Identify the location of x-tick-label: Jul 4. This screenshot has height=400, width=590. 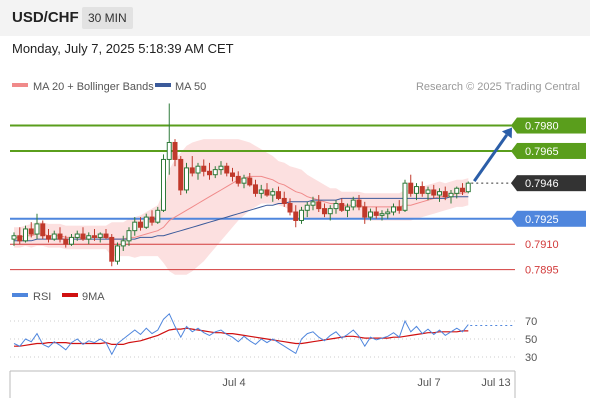
(233, 383).